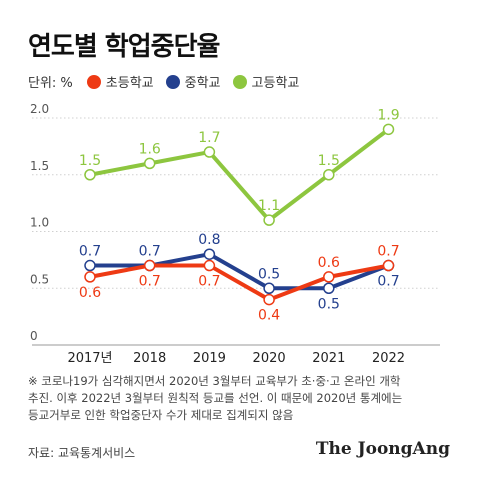  I want to click on legend-swatch-high, so click(239, 81).